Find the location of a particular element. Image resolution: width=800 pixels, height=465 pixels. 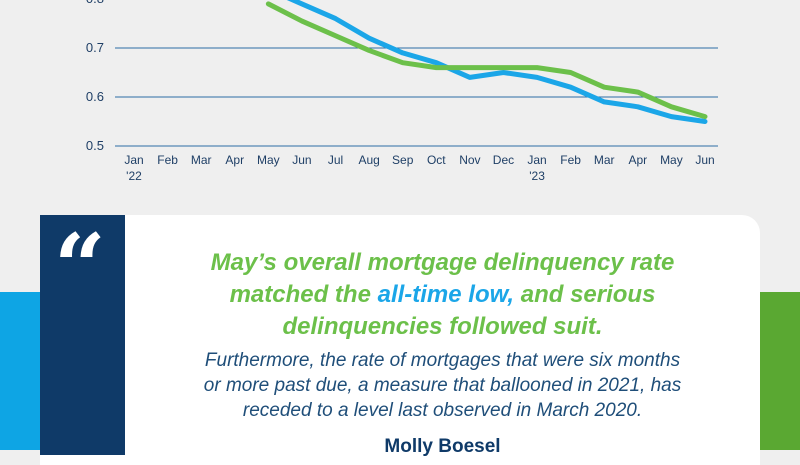

headline-text: and serious is located at coordinates (585, 294).